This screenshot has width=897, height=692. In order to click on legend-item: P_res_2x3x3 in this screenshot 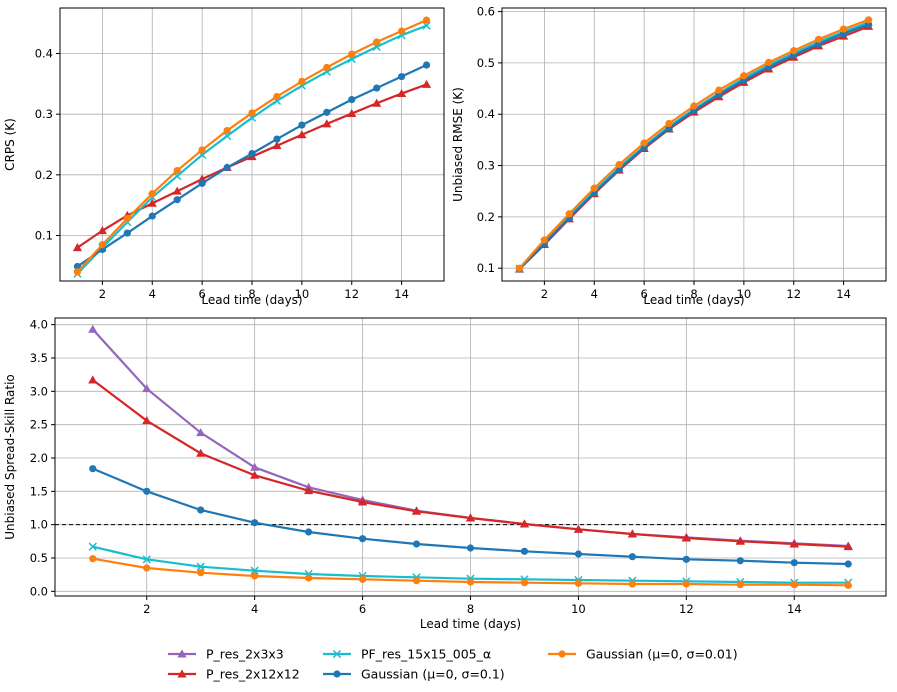, I will do `click(226, 654)`.